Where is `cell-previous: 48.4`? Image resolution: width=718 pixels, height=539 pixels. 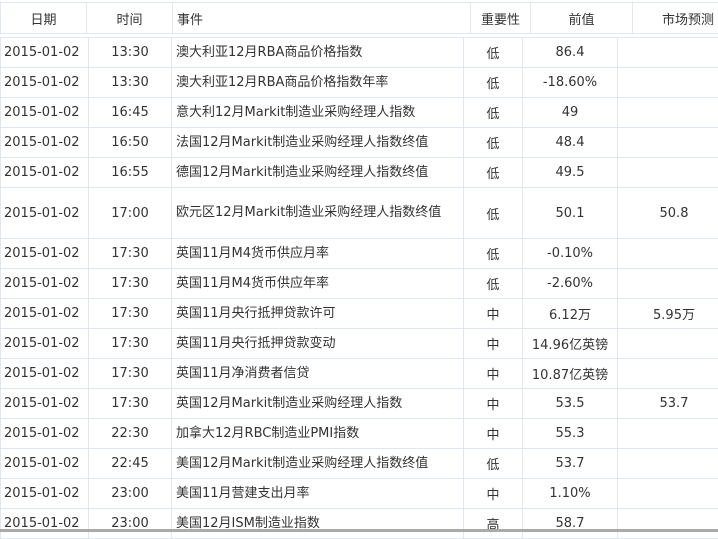
cell-previous: 48.4 is located at coordinates (570, 143).